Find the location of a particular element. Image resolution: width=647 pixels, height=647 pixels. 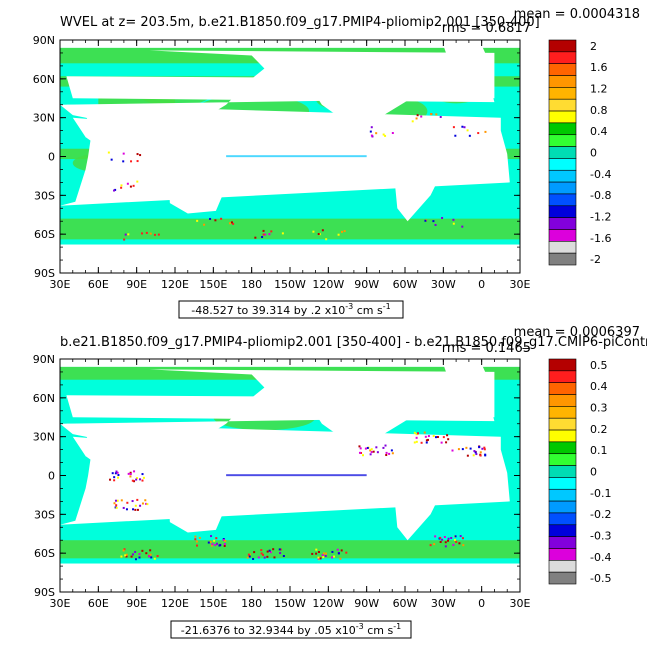

colorbar-label: -2 is located at coordinates (595, 259).